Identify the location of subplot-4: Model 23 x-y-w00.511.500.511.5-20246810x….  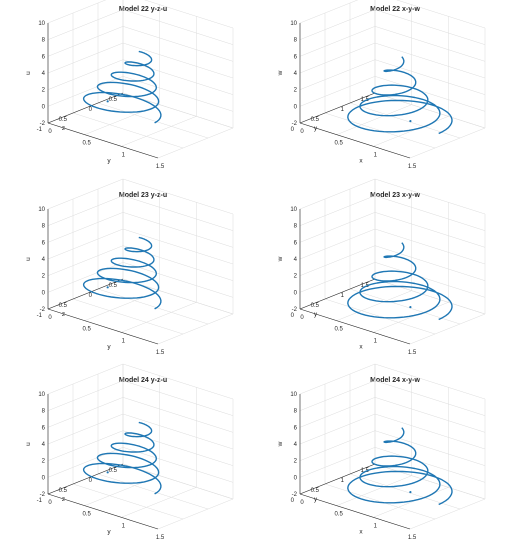
(381, 267).